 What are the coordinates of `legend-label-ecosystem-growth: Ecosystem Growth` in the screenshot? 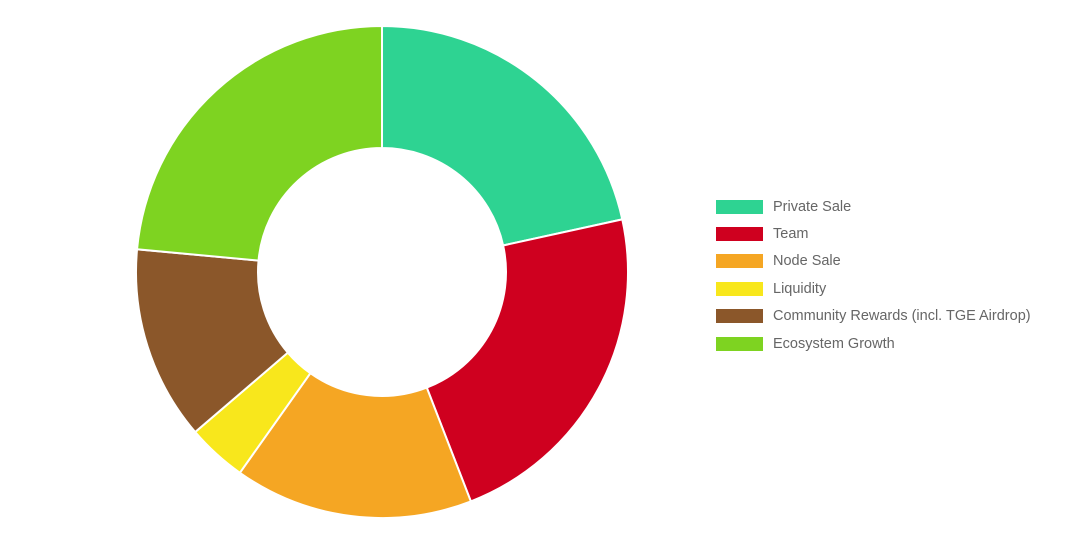 It's located at (834, 343).